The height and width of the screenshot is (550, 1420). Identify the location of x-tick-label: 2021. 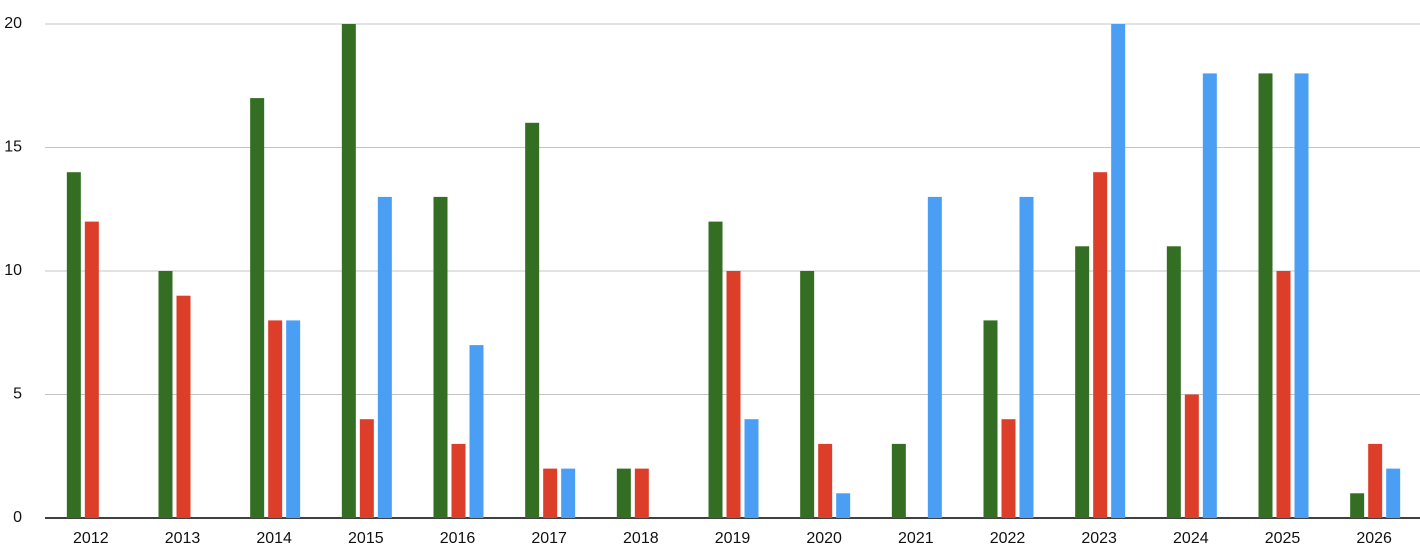
(916, 538).